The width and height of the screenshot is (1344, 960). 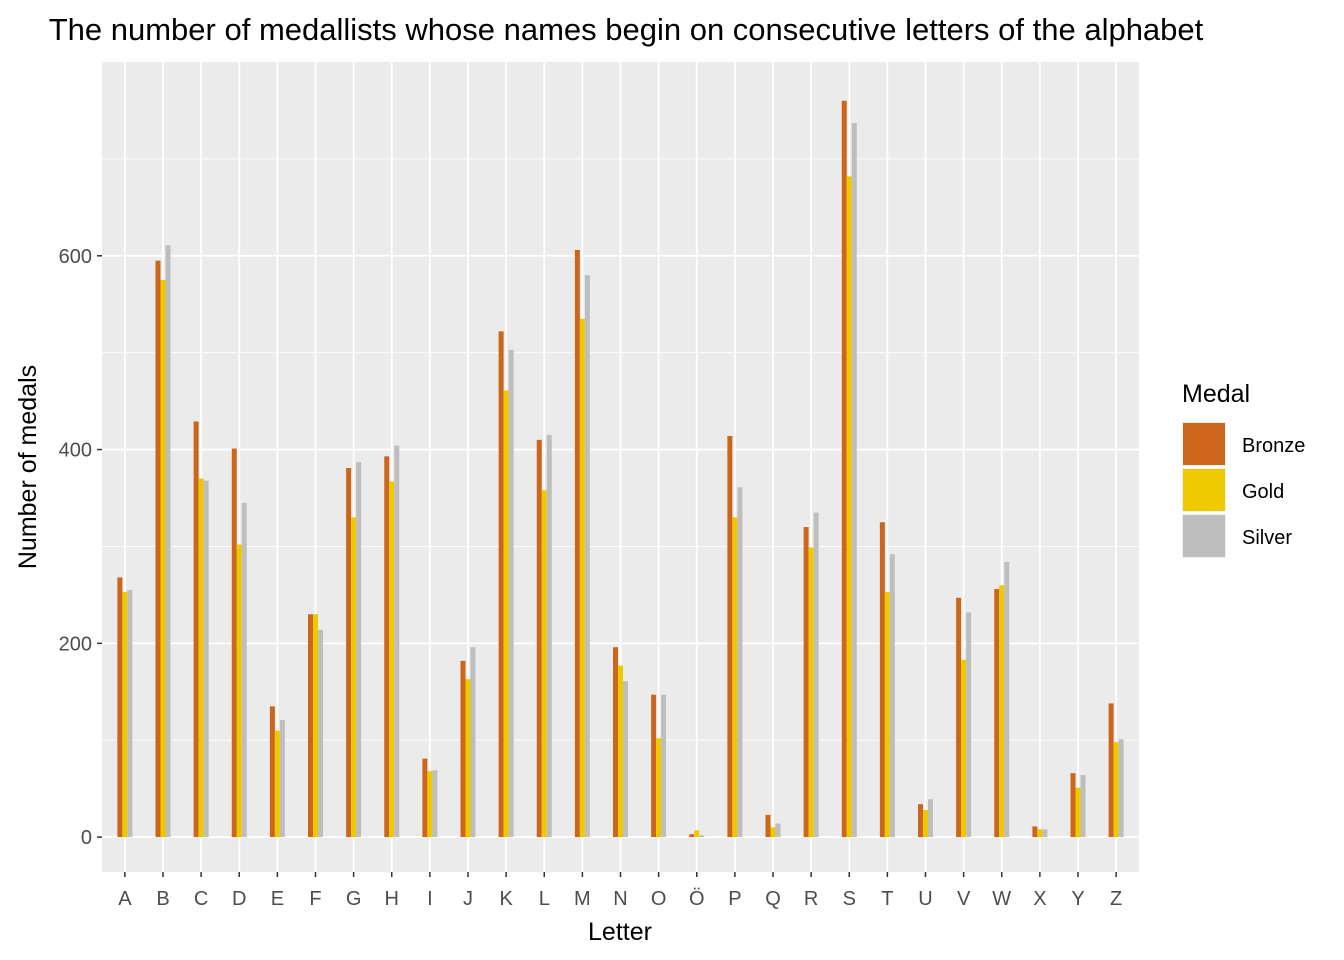 I want to click on bar-gold-K, so click(x=506, y=614).